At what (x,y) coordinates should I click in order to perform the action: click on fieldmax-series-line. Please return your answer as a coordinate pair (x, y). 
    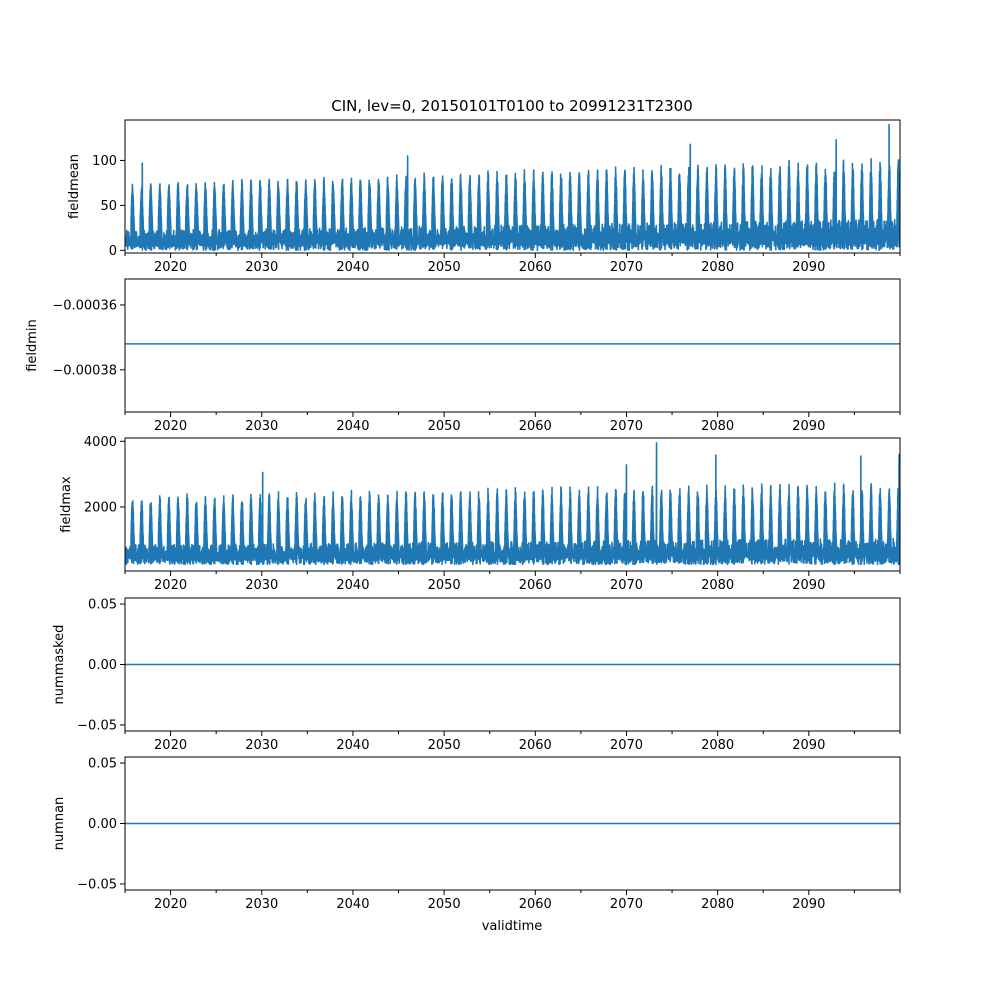
    Looking at the image, I should click on (512, 504).